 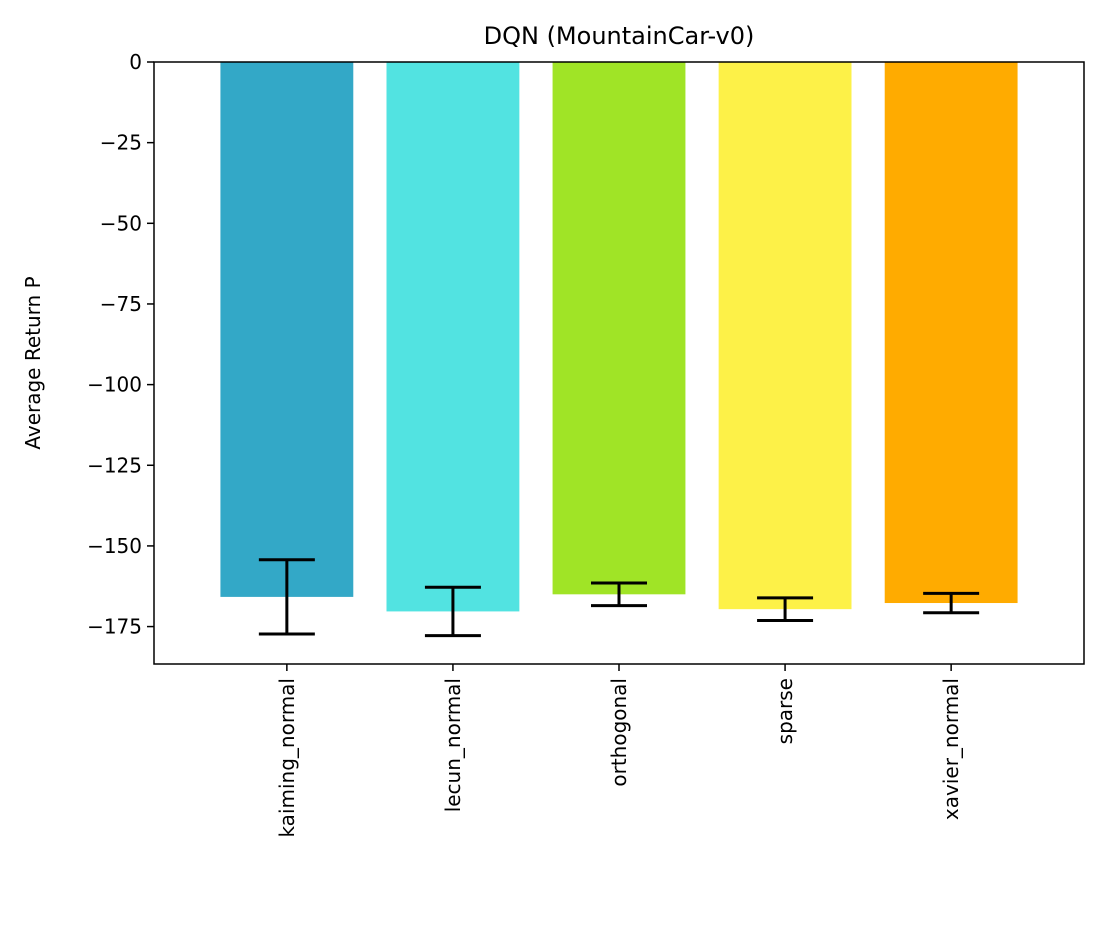 What do you see at coordinates (785, 711) in the screenshot?
I see `x-tick-label: sparse` at bounding box center [785, 711].